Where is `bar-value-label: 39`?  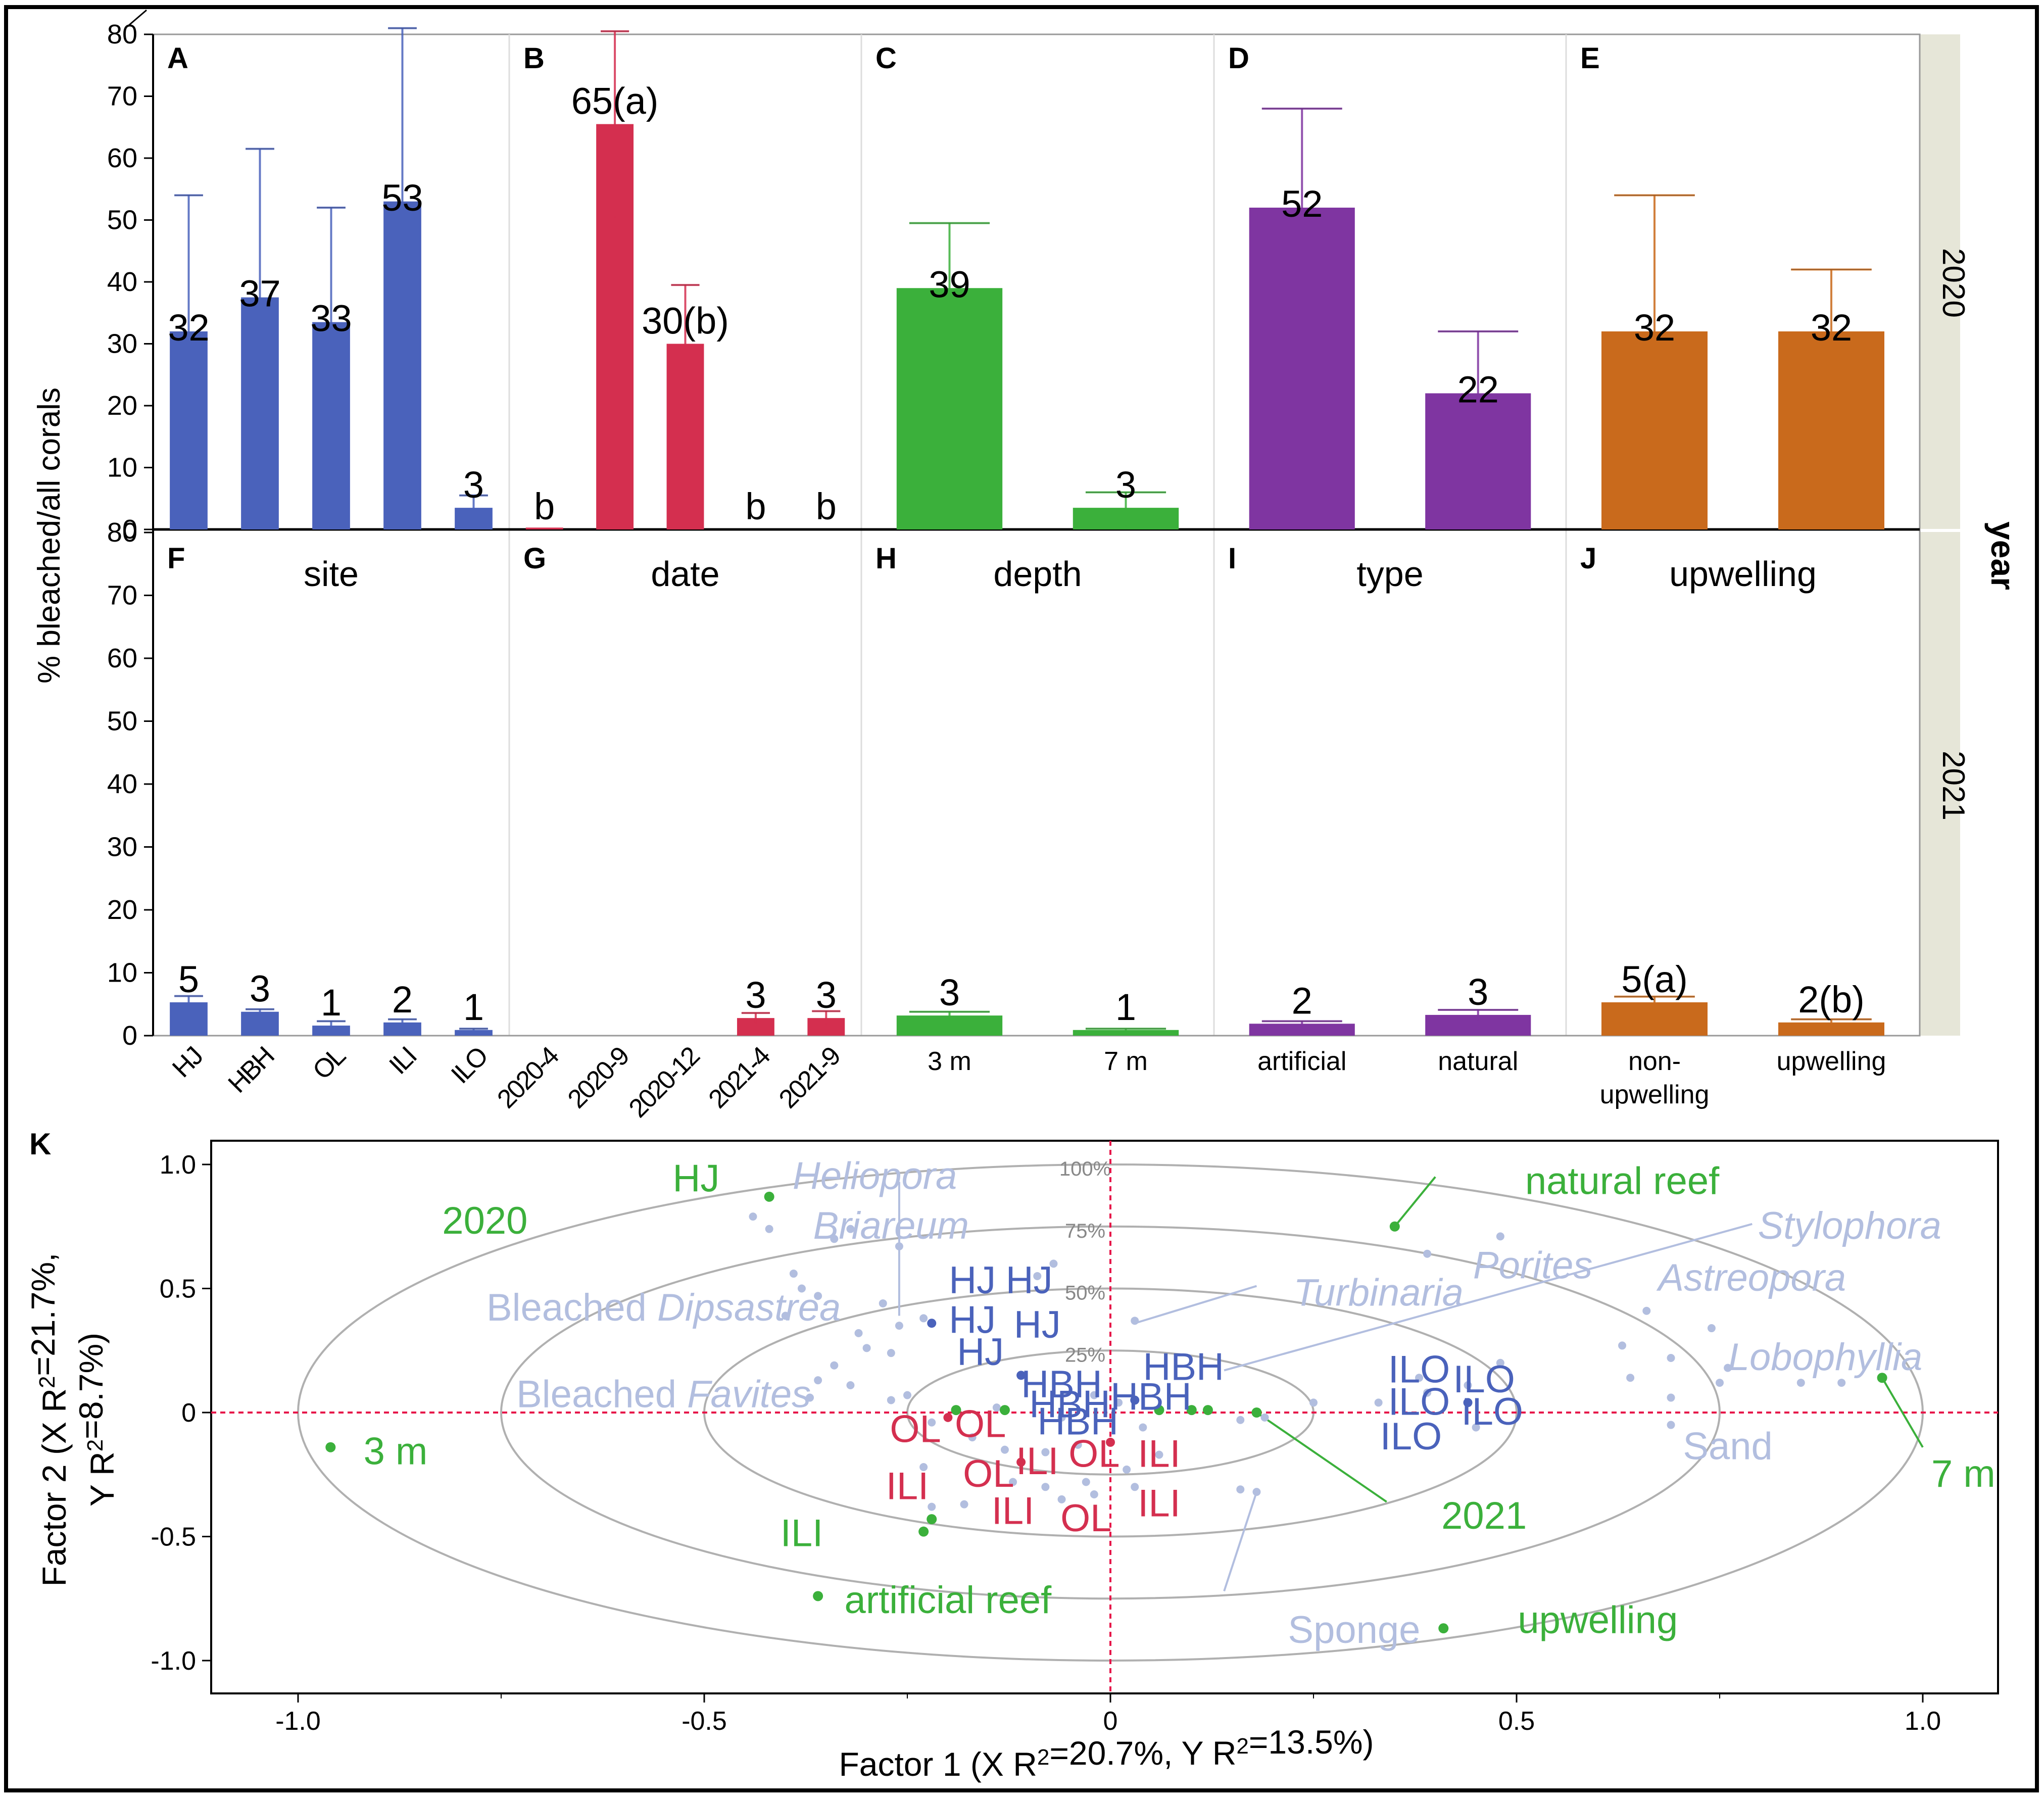 bar-value-label: 39 is located at coordinates (949, 284).